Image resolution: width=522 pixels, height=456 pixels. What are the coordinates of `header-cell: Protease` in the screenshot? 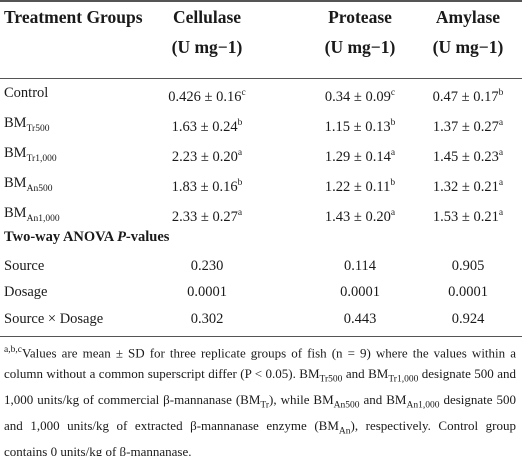 It's located at (360, 17).